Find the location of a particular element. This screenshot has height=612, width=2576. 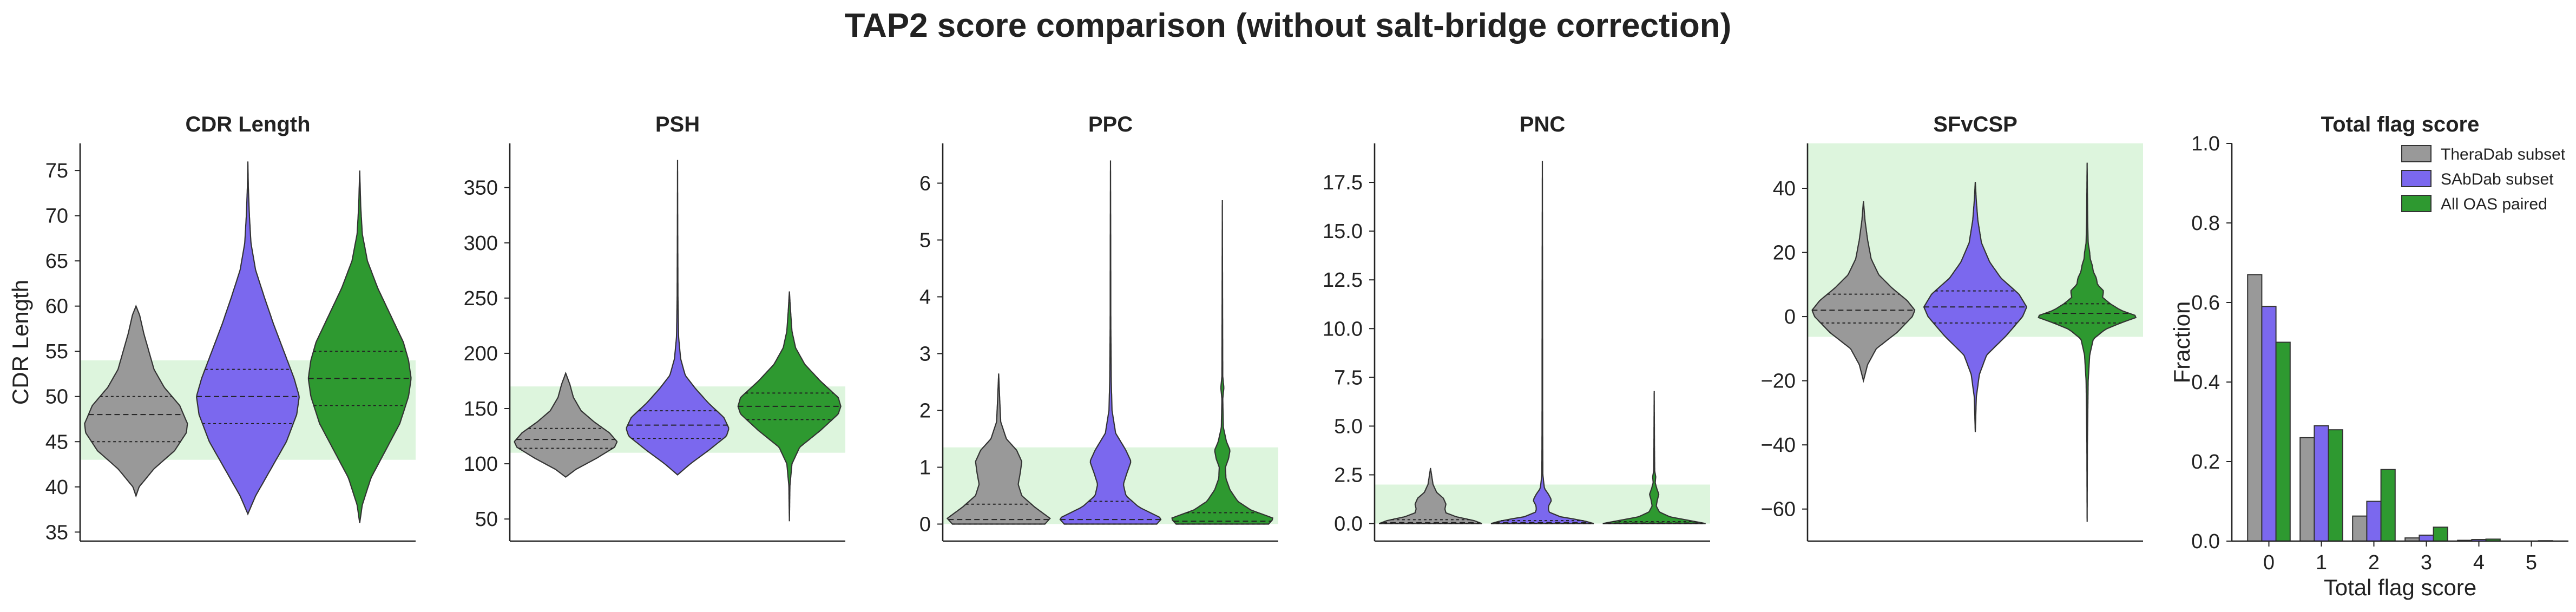

y-axis-label: CDR Length is located at coordinates (20, 343).